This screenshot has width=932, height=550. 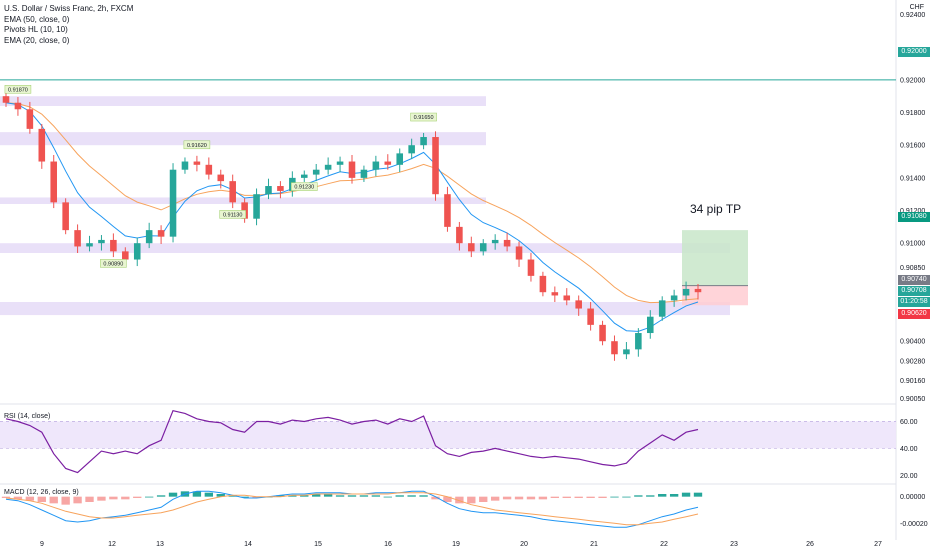 What do you see at coordinates (160, 544) in the screenshot?
I see `time-tick-label: 13` at bounding box center [160, 544].